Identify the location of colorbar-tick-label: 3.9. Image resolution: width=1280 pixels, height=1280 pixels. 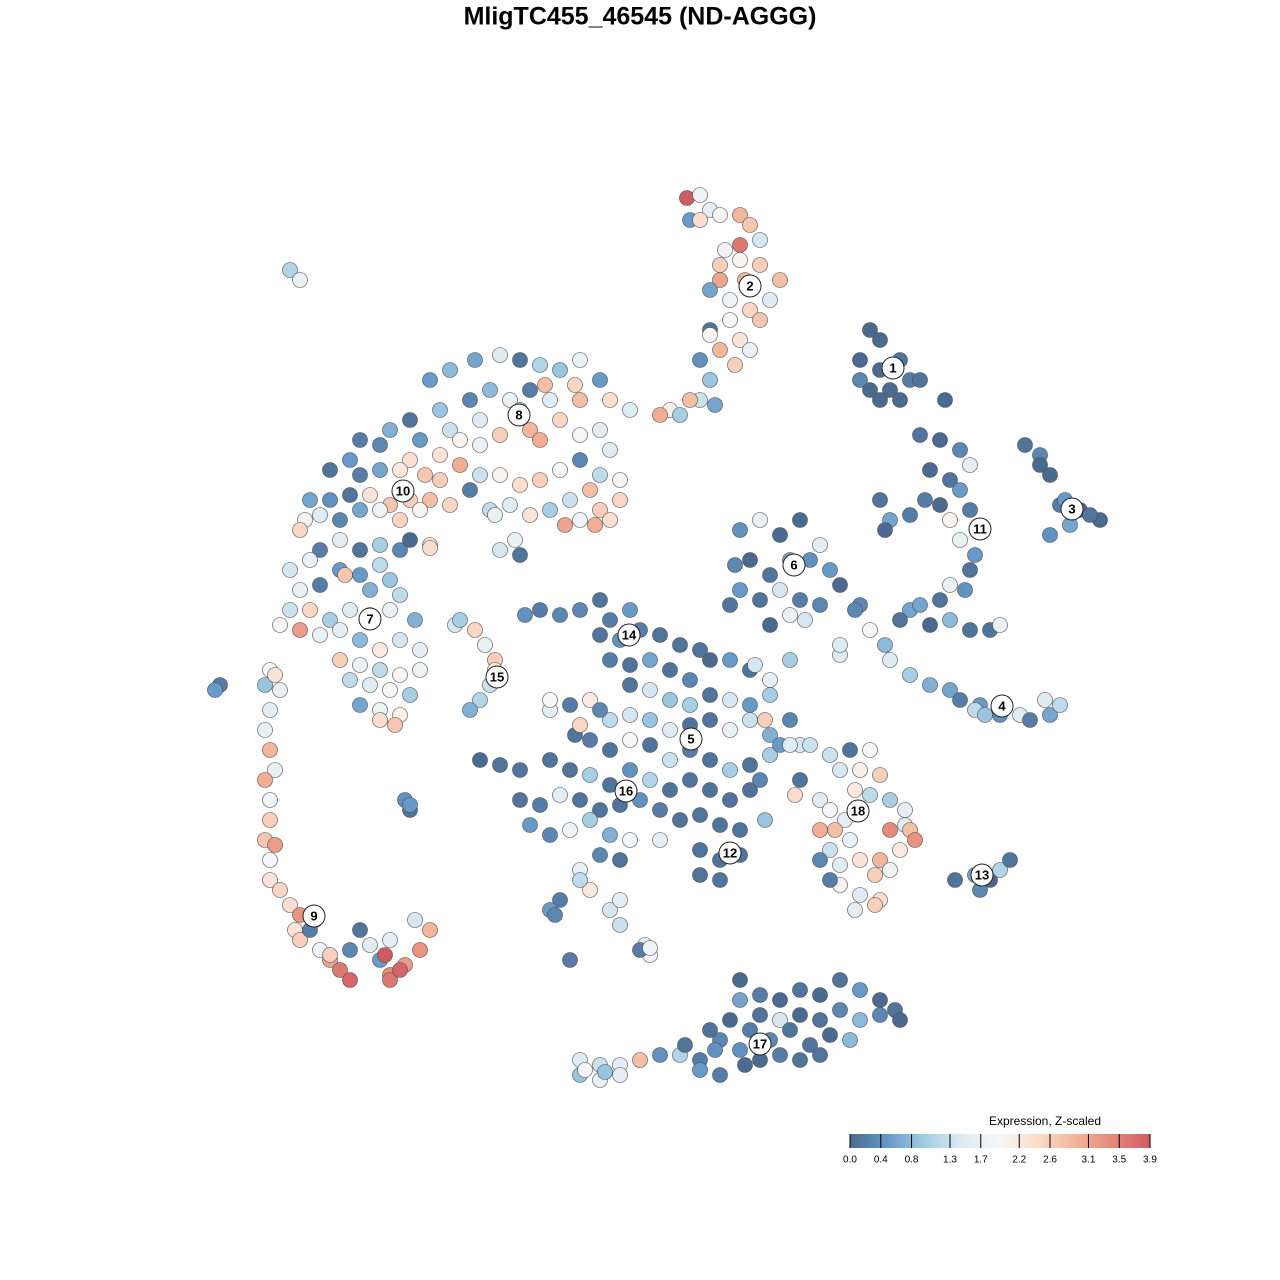
(1150, 1160).